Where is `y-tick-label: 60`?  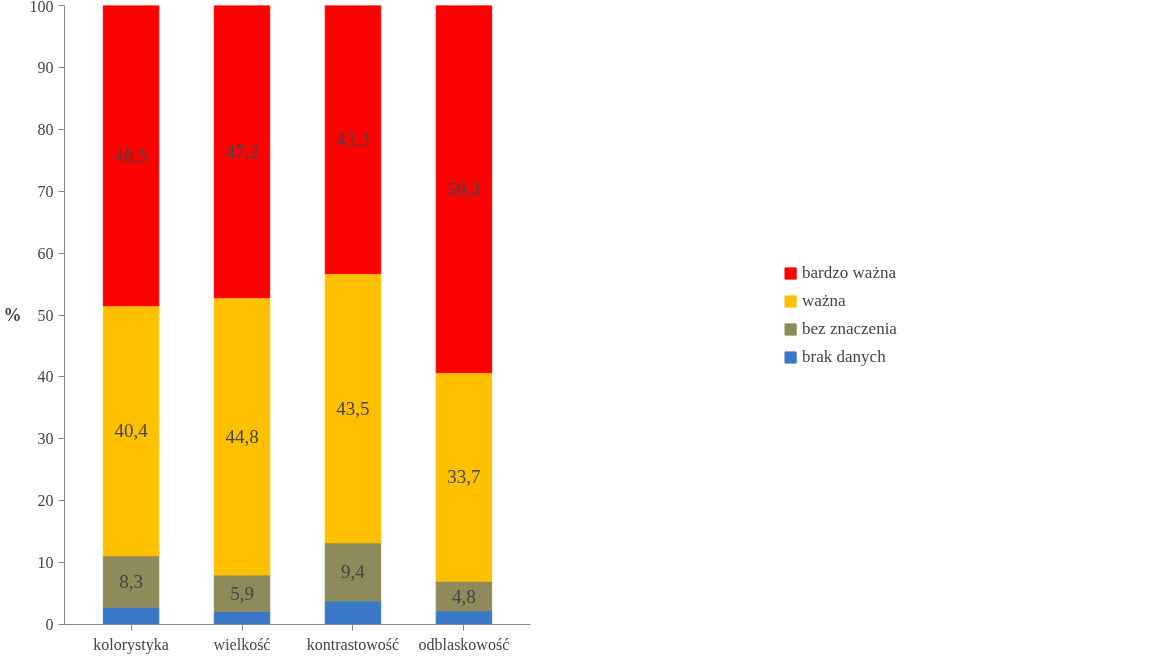
y-tick-label: 60 is located at coordinates (45, 253).